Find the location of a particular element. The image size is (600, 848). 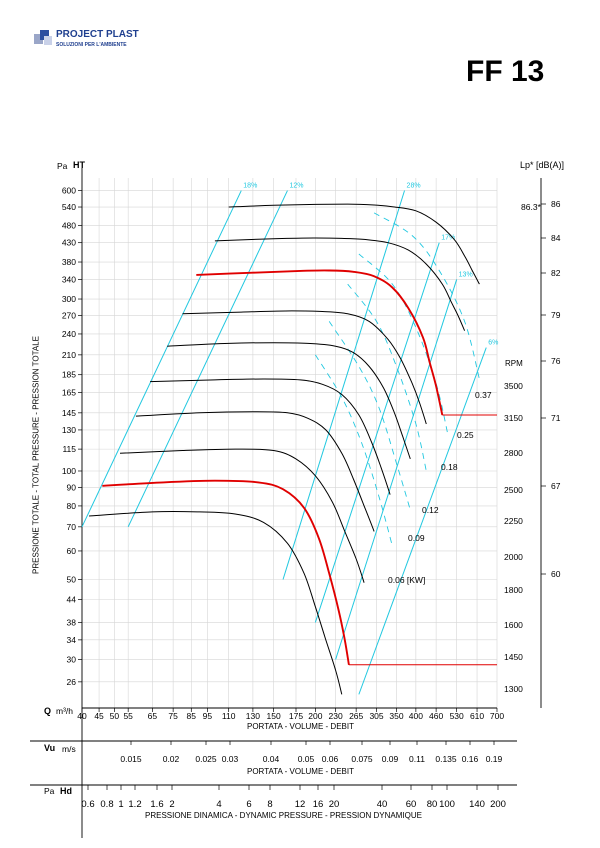

v-tick-label: 0.04 is located at coordinates (271, 759).